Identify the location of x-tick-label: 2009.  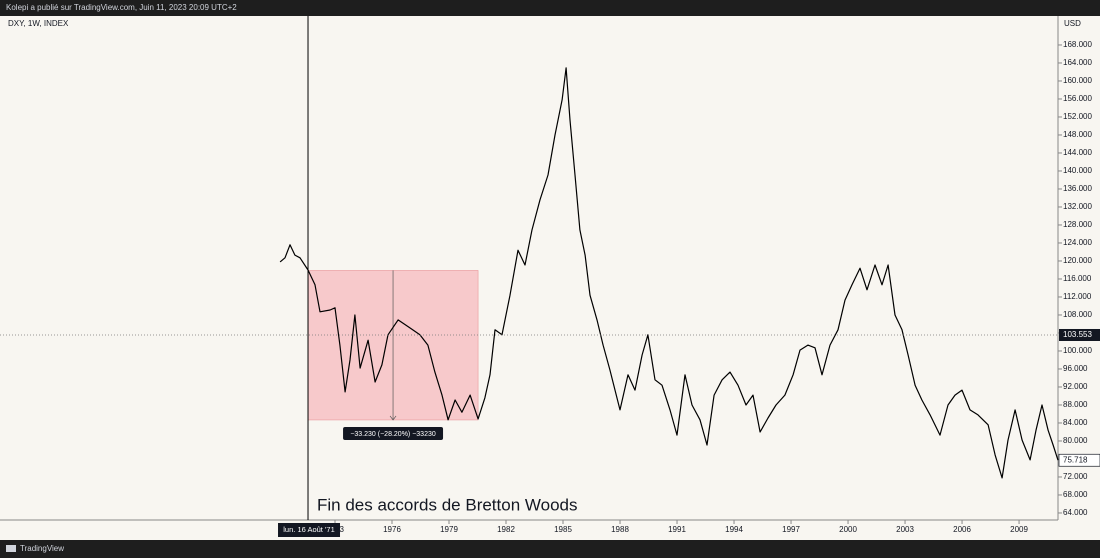
(1019, 529).